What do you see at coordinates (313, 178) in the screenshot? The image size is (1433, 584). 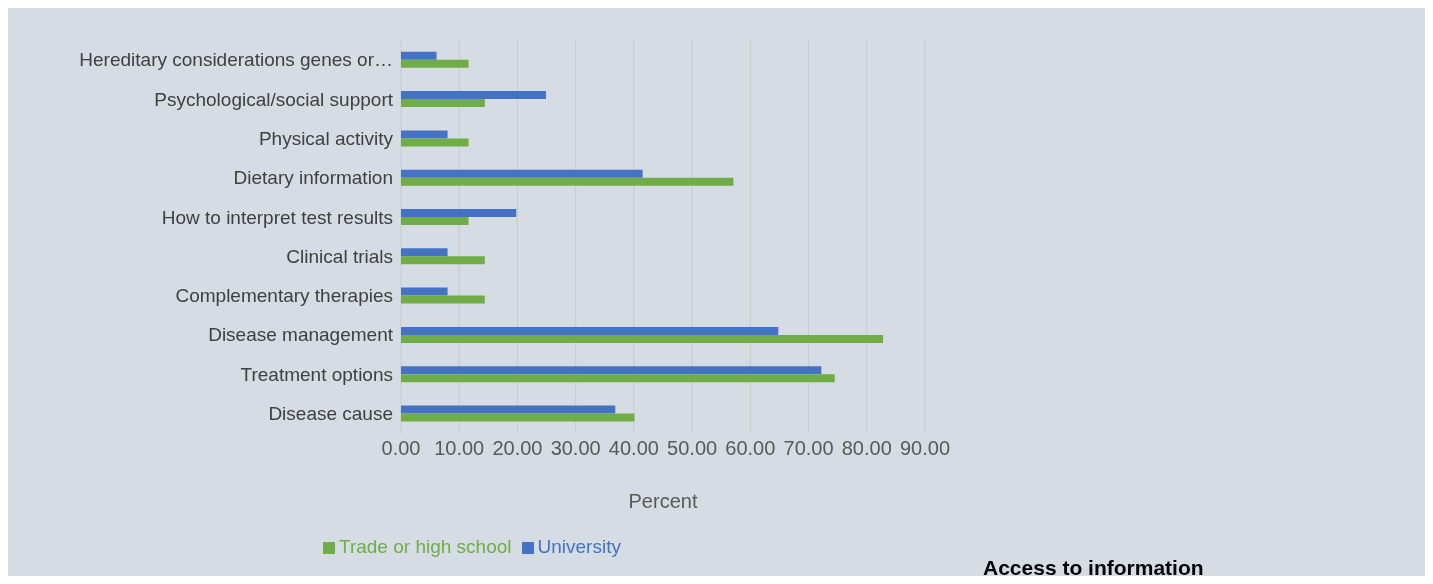 I see `y-tick-label: Dietary information` at bounding box center [313, 178].